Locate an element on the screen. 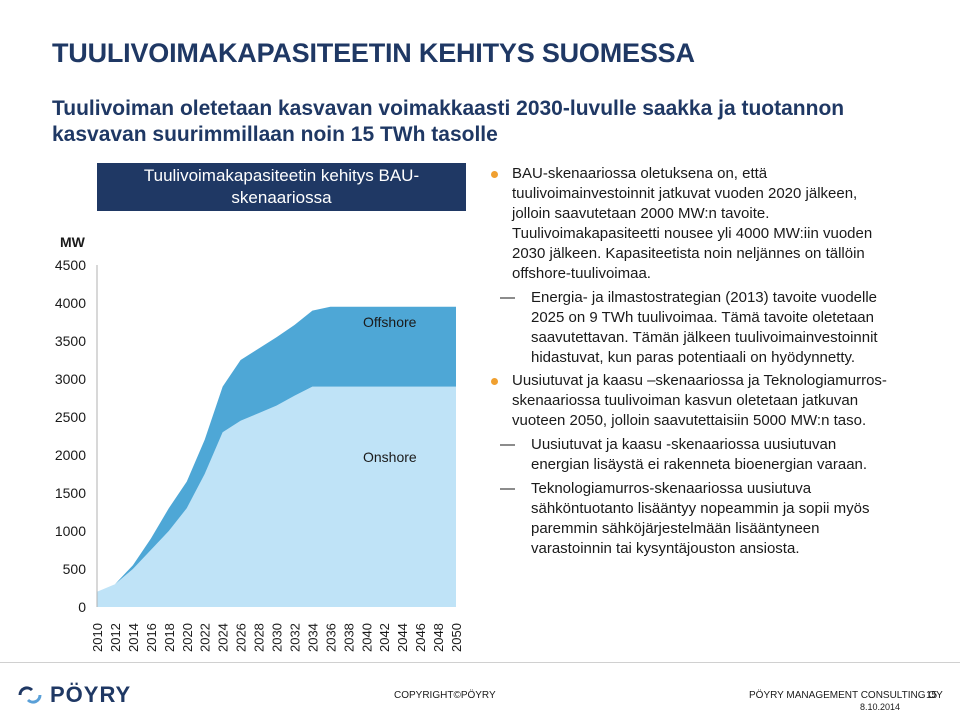 The width and height of the screenshot is (960, 712). x-tick-label: 2046 is located at coordinates (420, 637).